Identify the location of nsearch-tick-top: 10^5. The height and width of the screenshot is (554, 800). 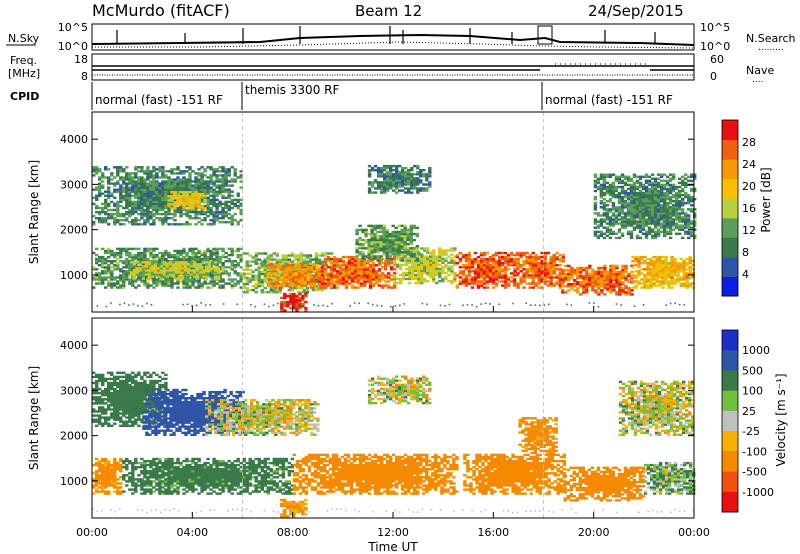
(715, 27).